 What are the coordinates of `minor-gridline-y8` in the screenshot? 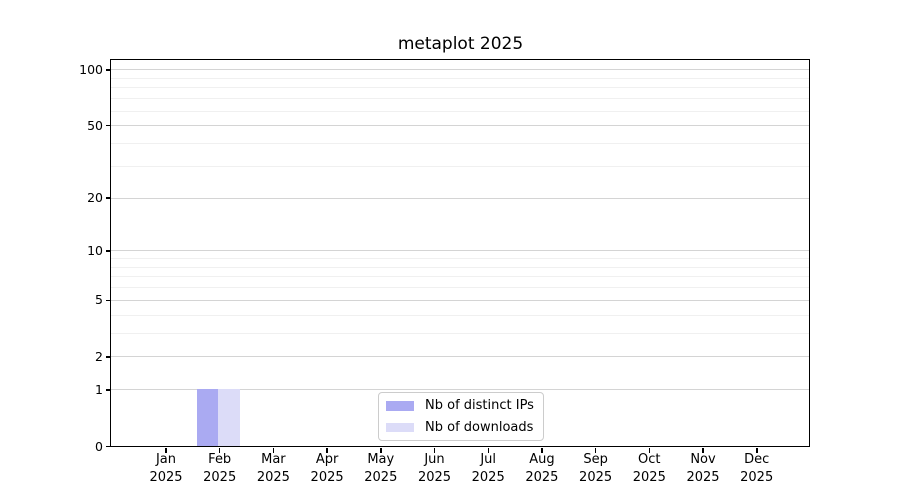 It's located at (460, 267).